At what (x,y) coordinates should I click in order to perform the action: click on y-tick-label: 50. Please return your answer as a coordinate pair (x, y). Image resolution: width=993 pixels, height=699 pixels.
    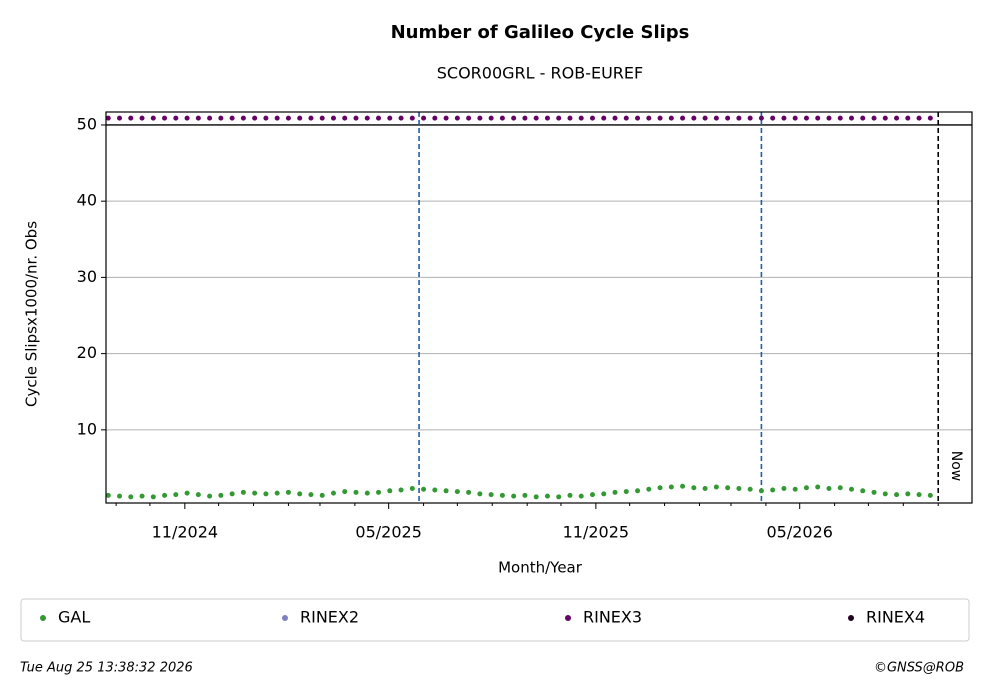
    Looking at the image, I should click on (87, 123).